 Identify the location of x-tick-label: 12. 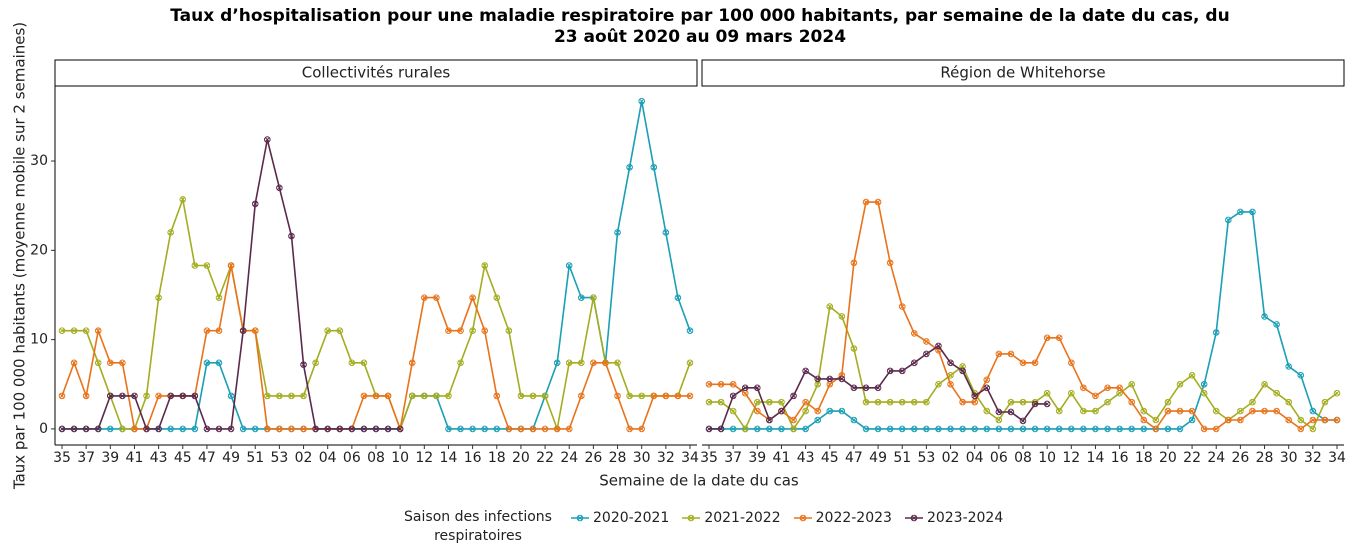
(424, 458).